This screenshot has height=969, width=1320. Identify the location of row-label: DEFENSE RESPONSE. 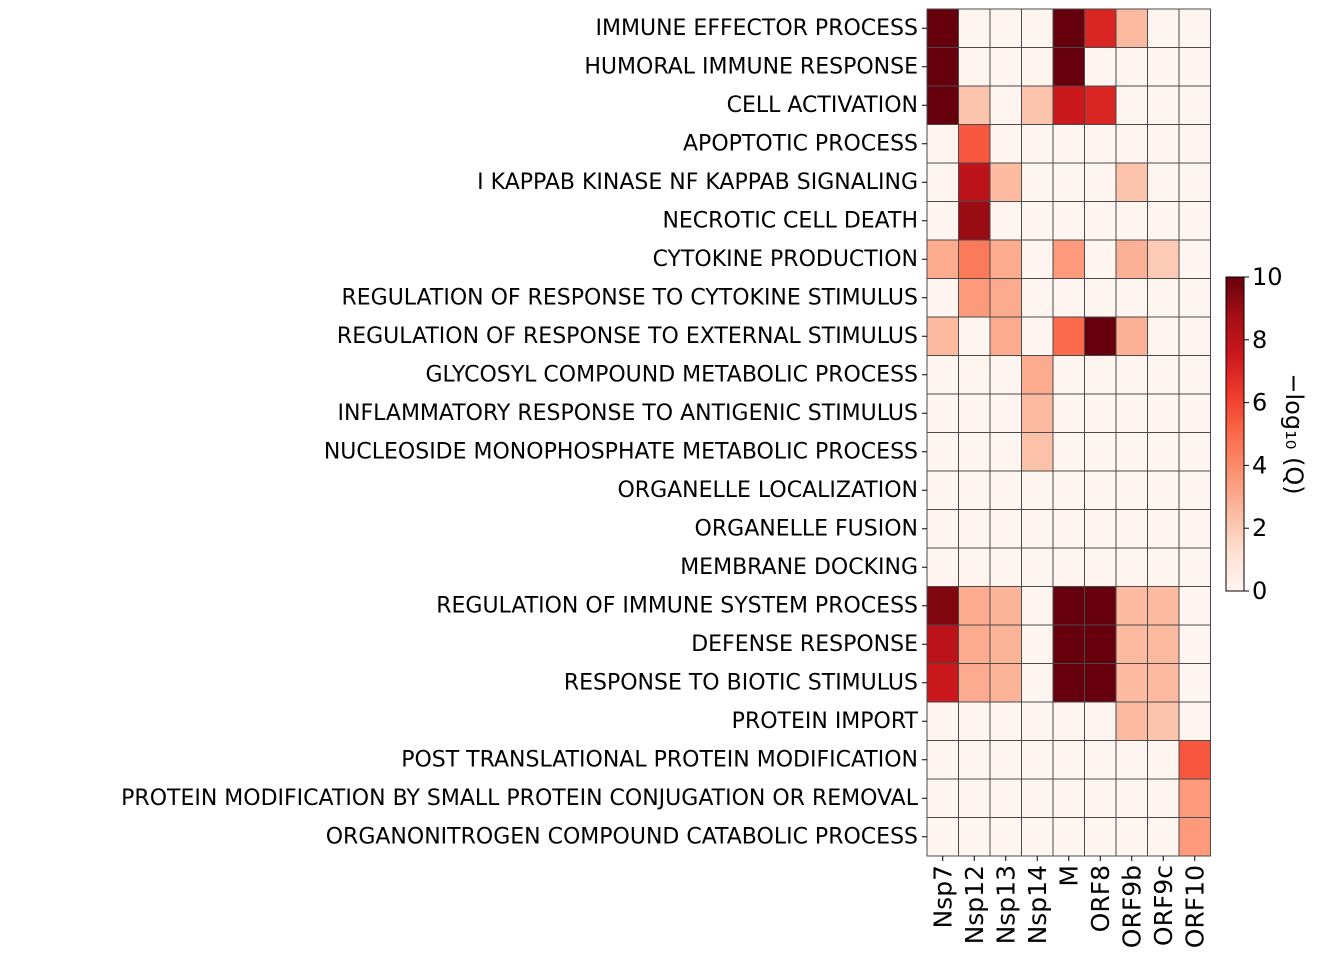
(804, 644).